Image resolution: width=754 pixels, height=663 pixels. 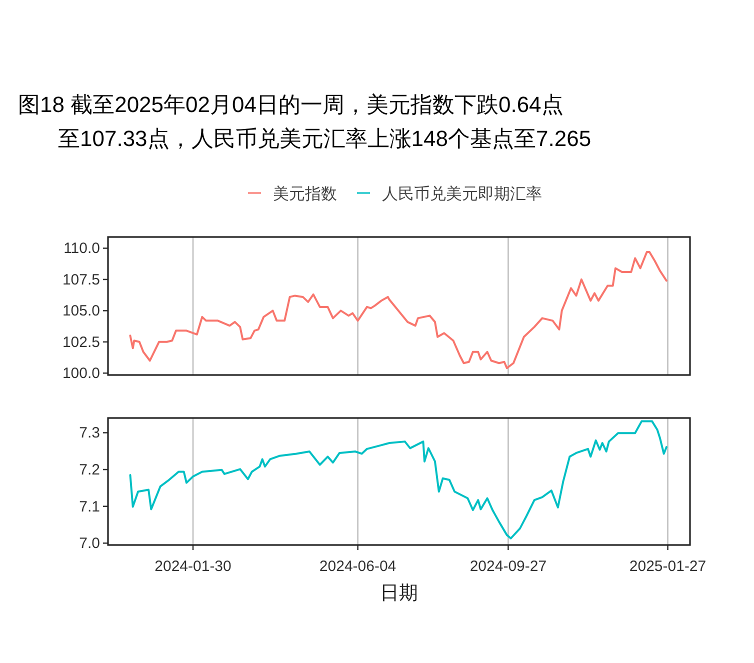 I want to click on y-tick-label: 7.3, so click(x=89, y=433).